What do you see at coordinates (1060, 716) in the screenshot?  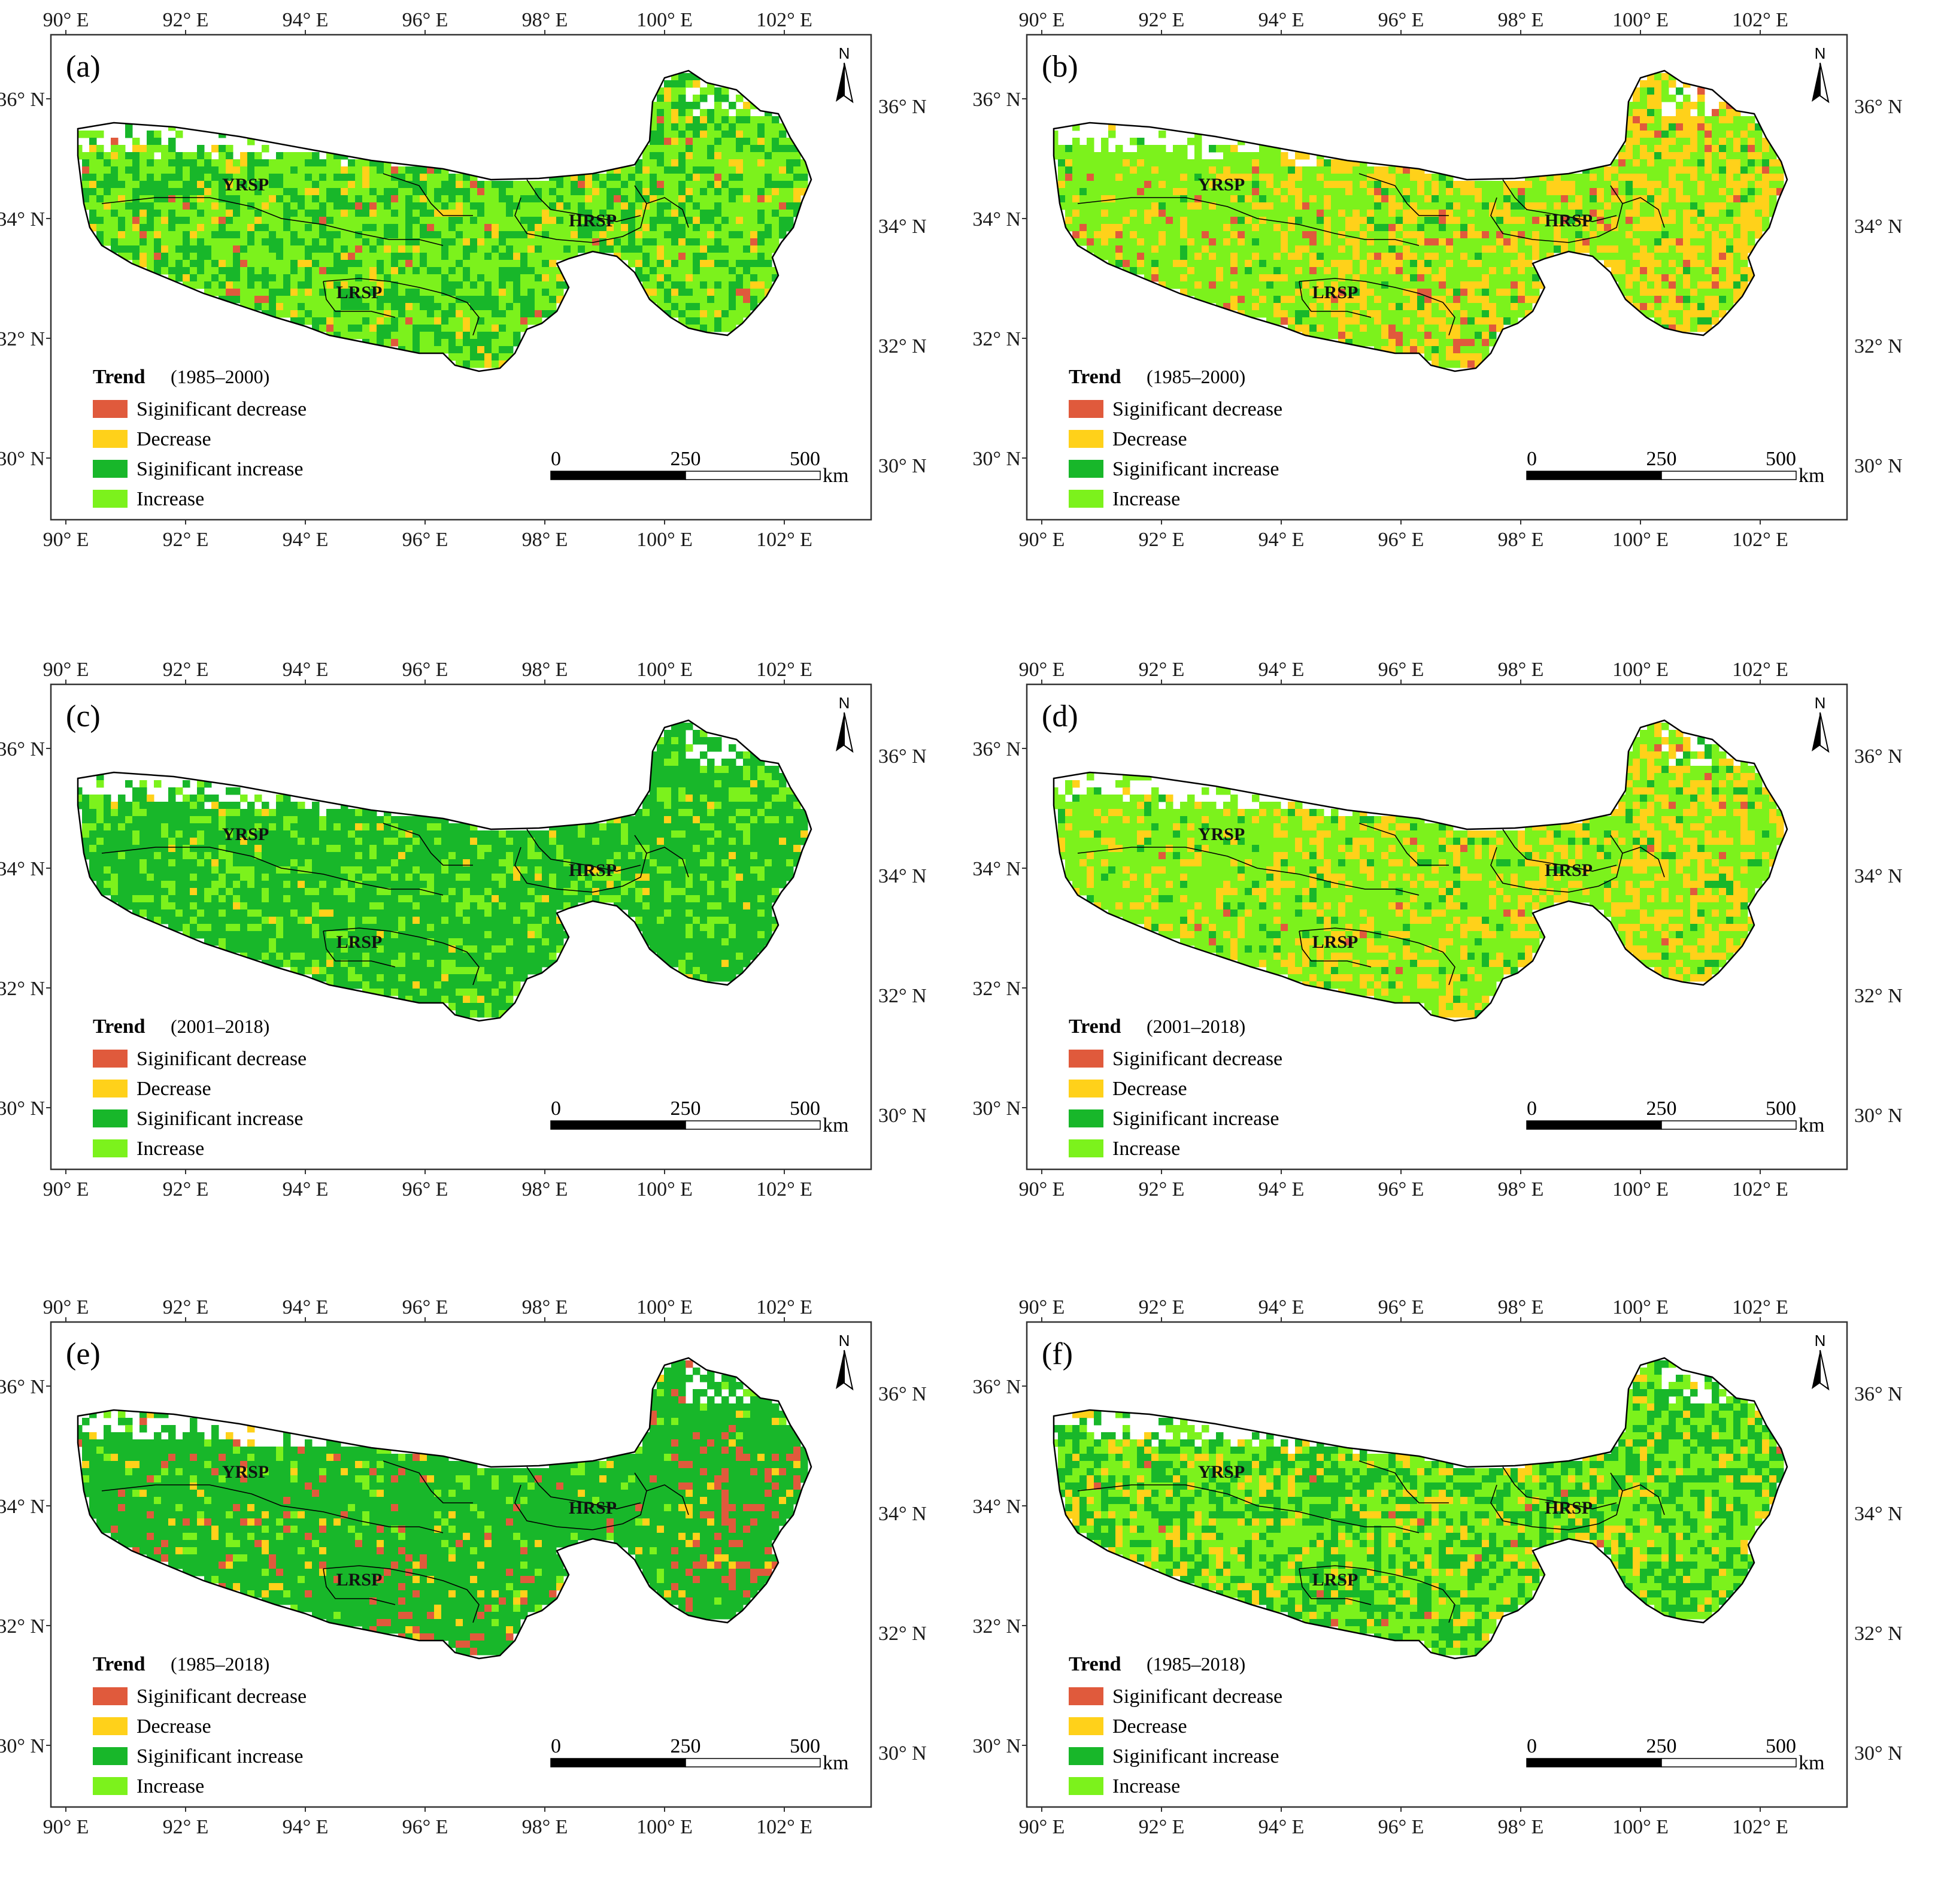 I see `panel-letter: (d)` at bounding box center [1060, 716].